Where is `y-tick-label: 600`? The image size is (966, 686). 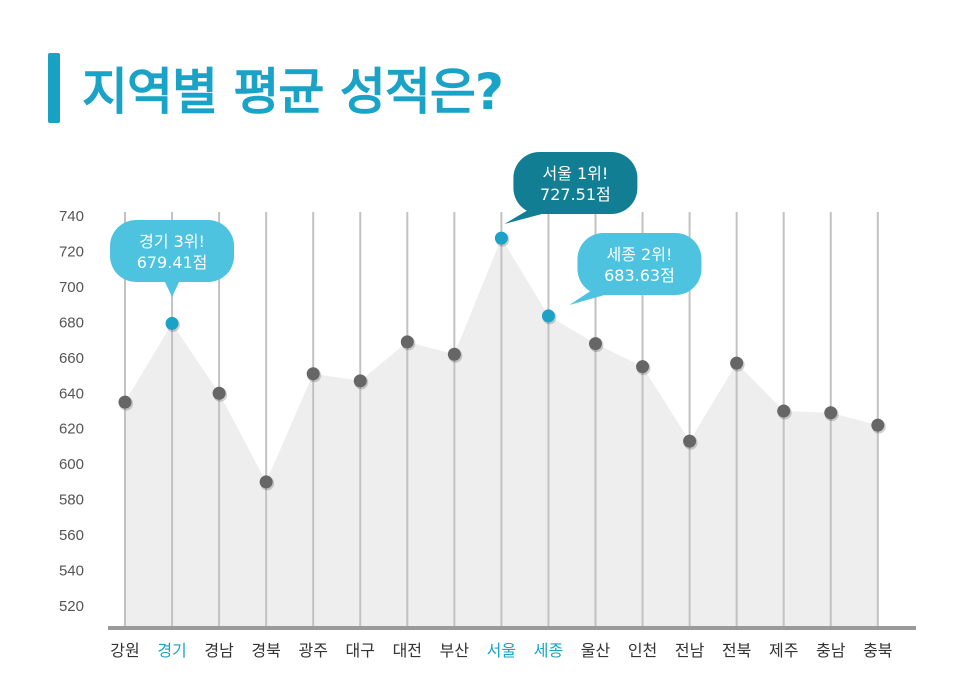
y-tick-label: 600 is located at coordinates (71, 464).